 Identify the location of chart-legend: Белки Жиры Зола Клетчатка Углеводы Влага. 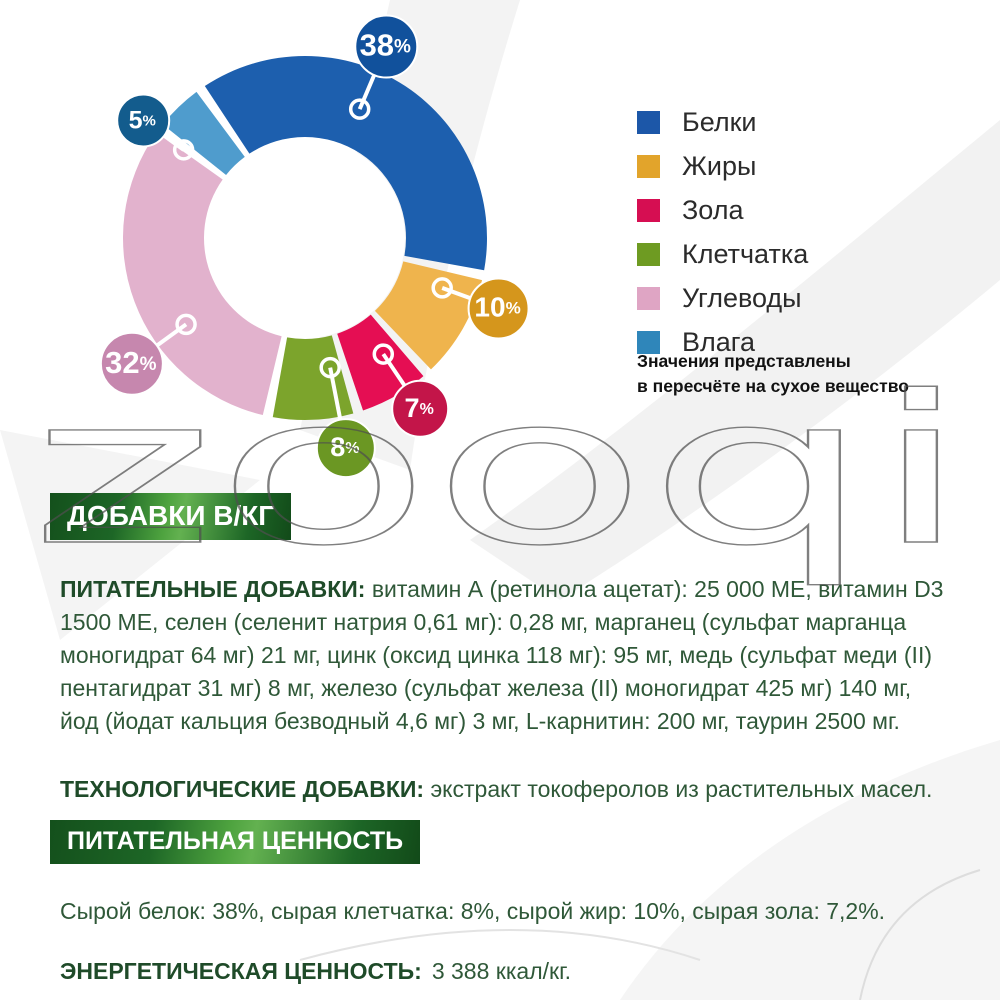
(722, 232).